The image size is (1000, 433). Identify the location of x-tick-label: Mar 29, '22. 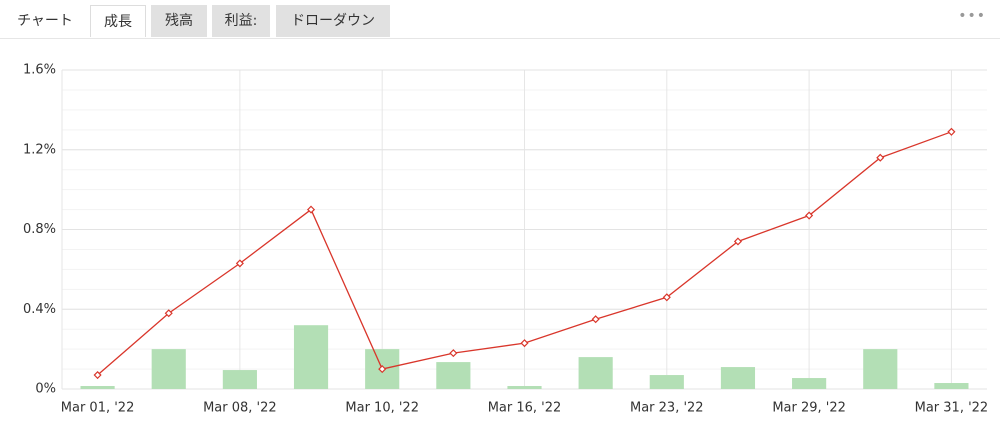
(809, 408).